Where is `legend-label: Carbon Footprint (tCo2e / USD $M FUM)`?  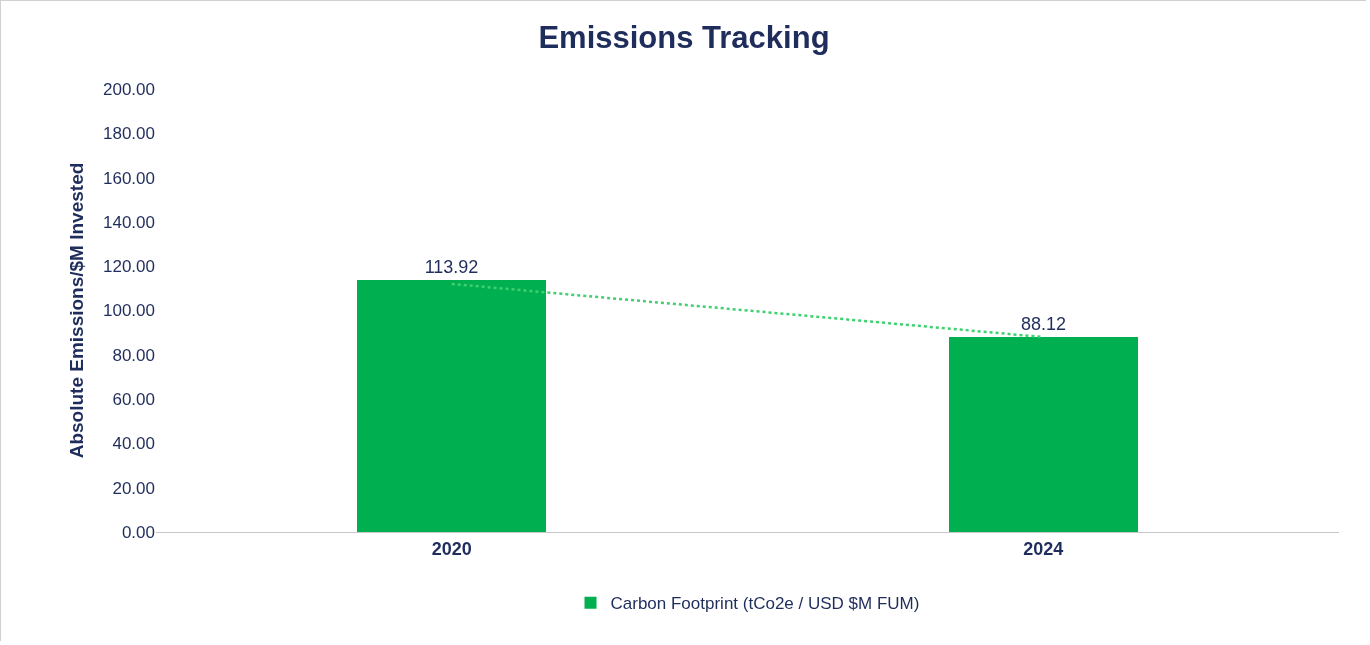 legend-label: Carbon Footprint (tCo2e / USD $M FUM) is located at coordinates (765, 604).